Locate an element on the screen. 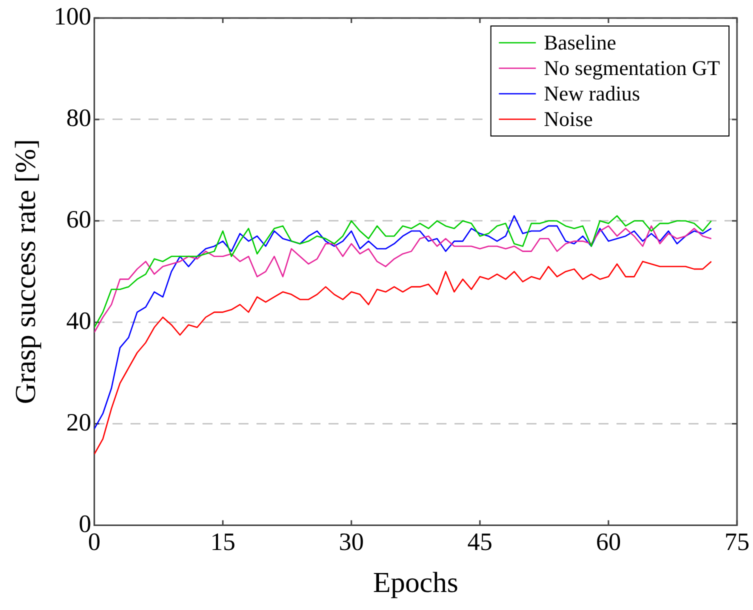  x-tick-label: 60 is located at coordinates (608, 542).